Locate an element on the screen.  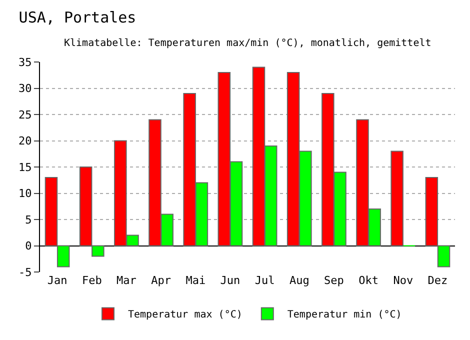
chart-subtitle: Klimatabelle: Temperaturen max/min (°C), monatlich, gemittelt is located at coordinates (248, 43).